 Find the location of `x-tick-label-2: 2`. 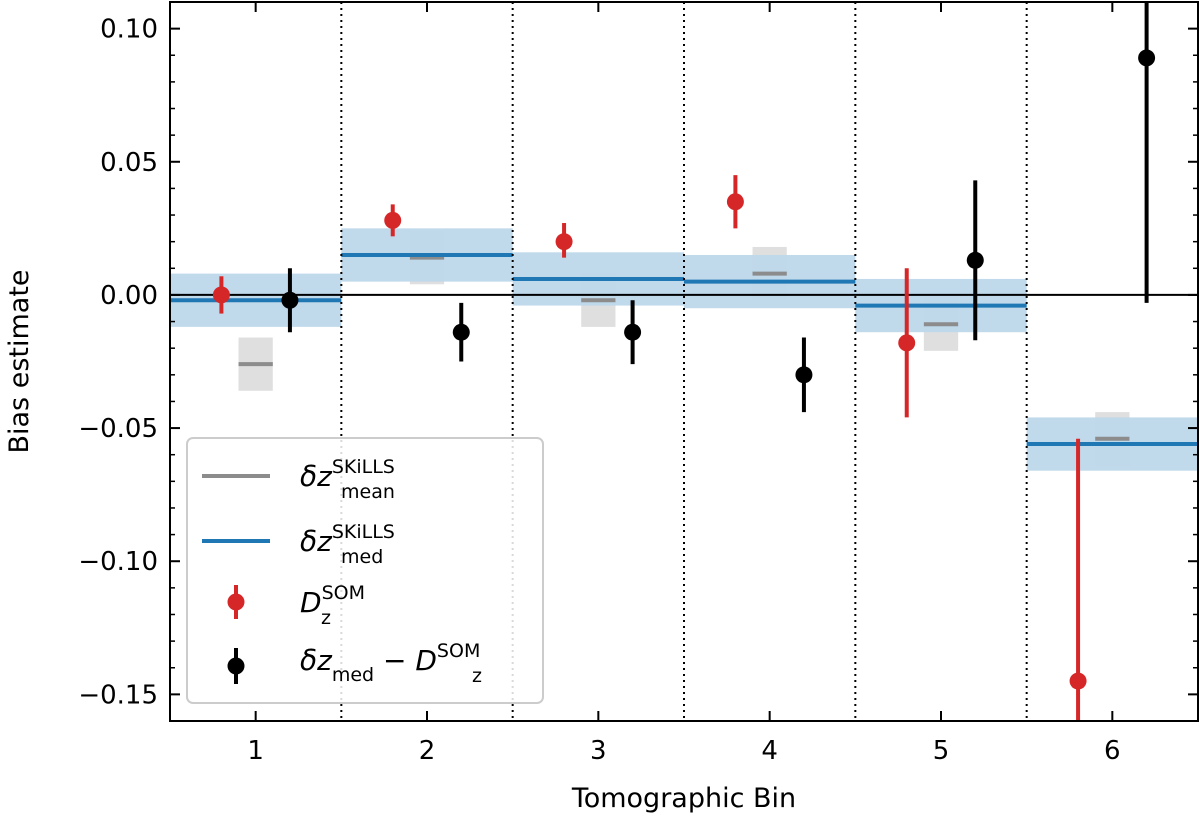

x-tick-label-2: 2 is located at coordinates (427, 751).